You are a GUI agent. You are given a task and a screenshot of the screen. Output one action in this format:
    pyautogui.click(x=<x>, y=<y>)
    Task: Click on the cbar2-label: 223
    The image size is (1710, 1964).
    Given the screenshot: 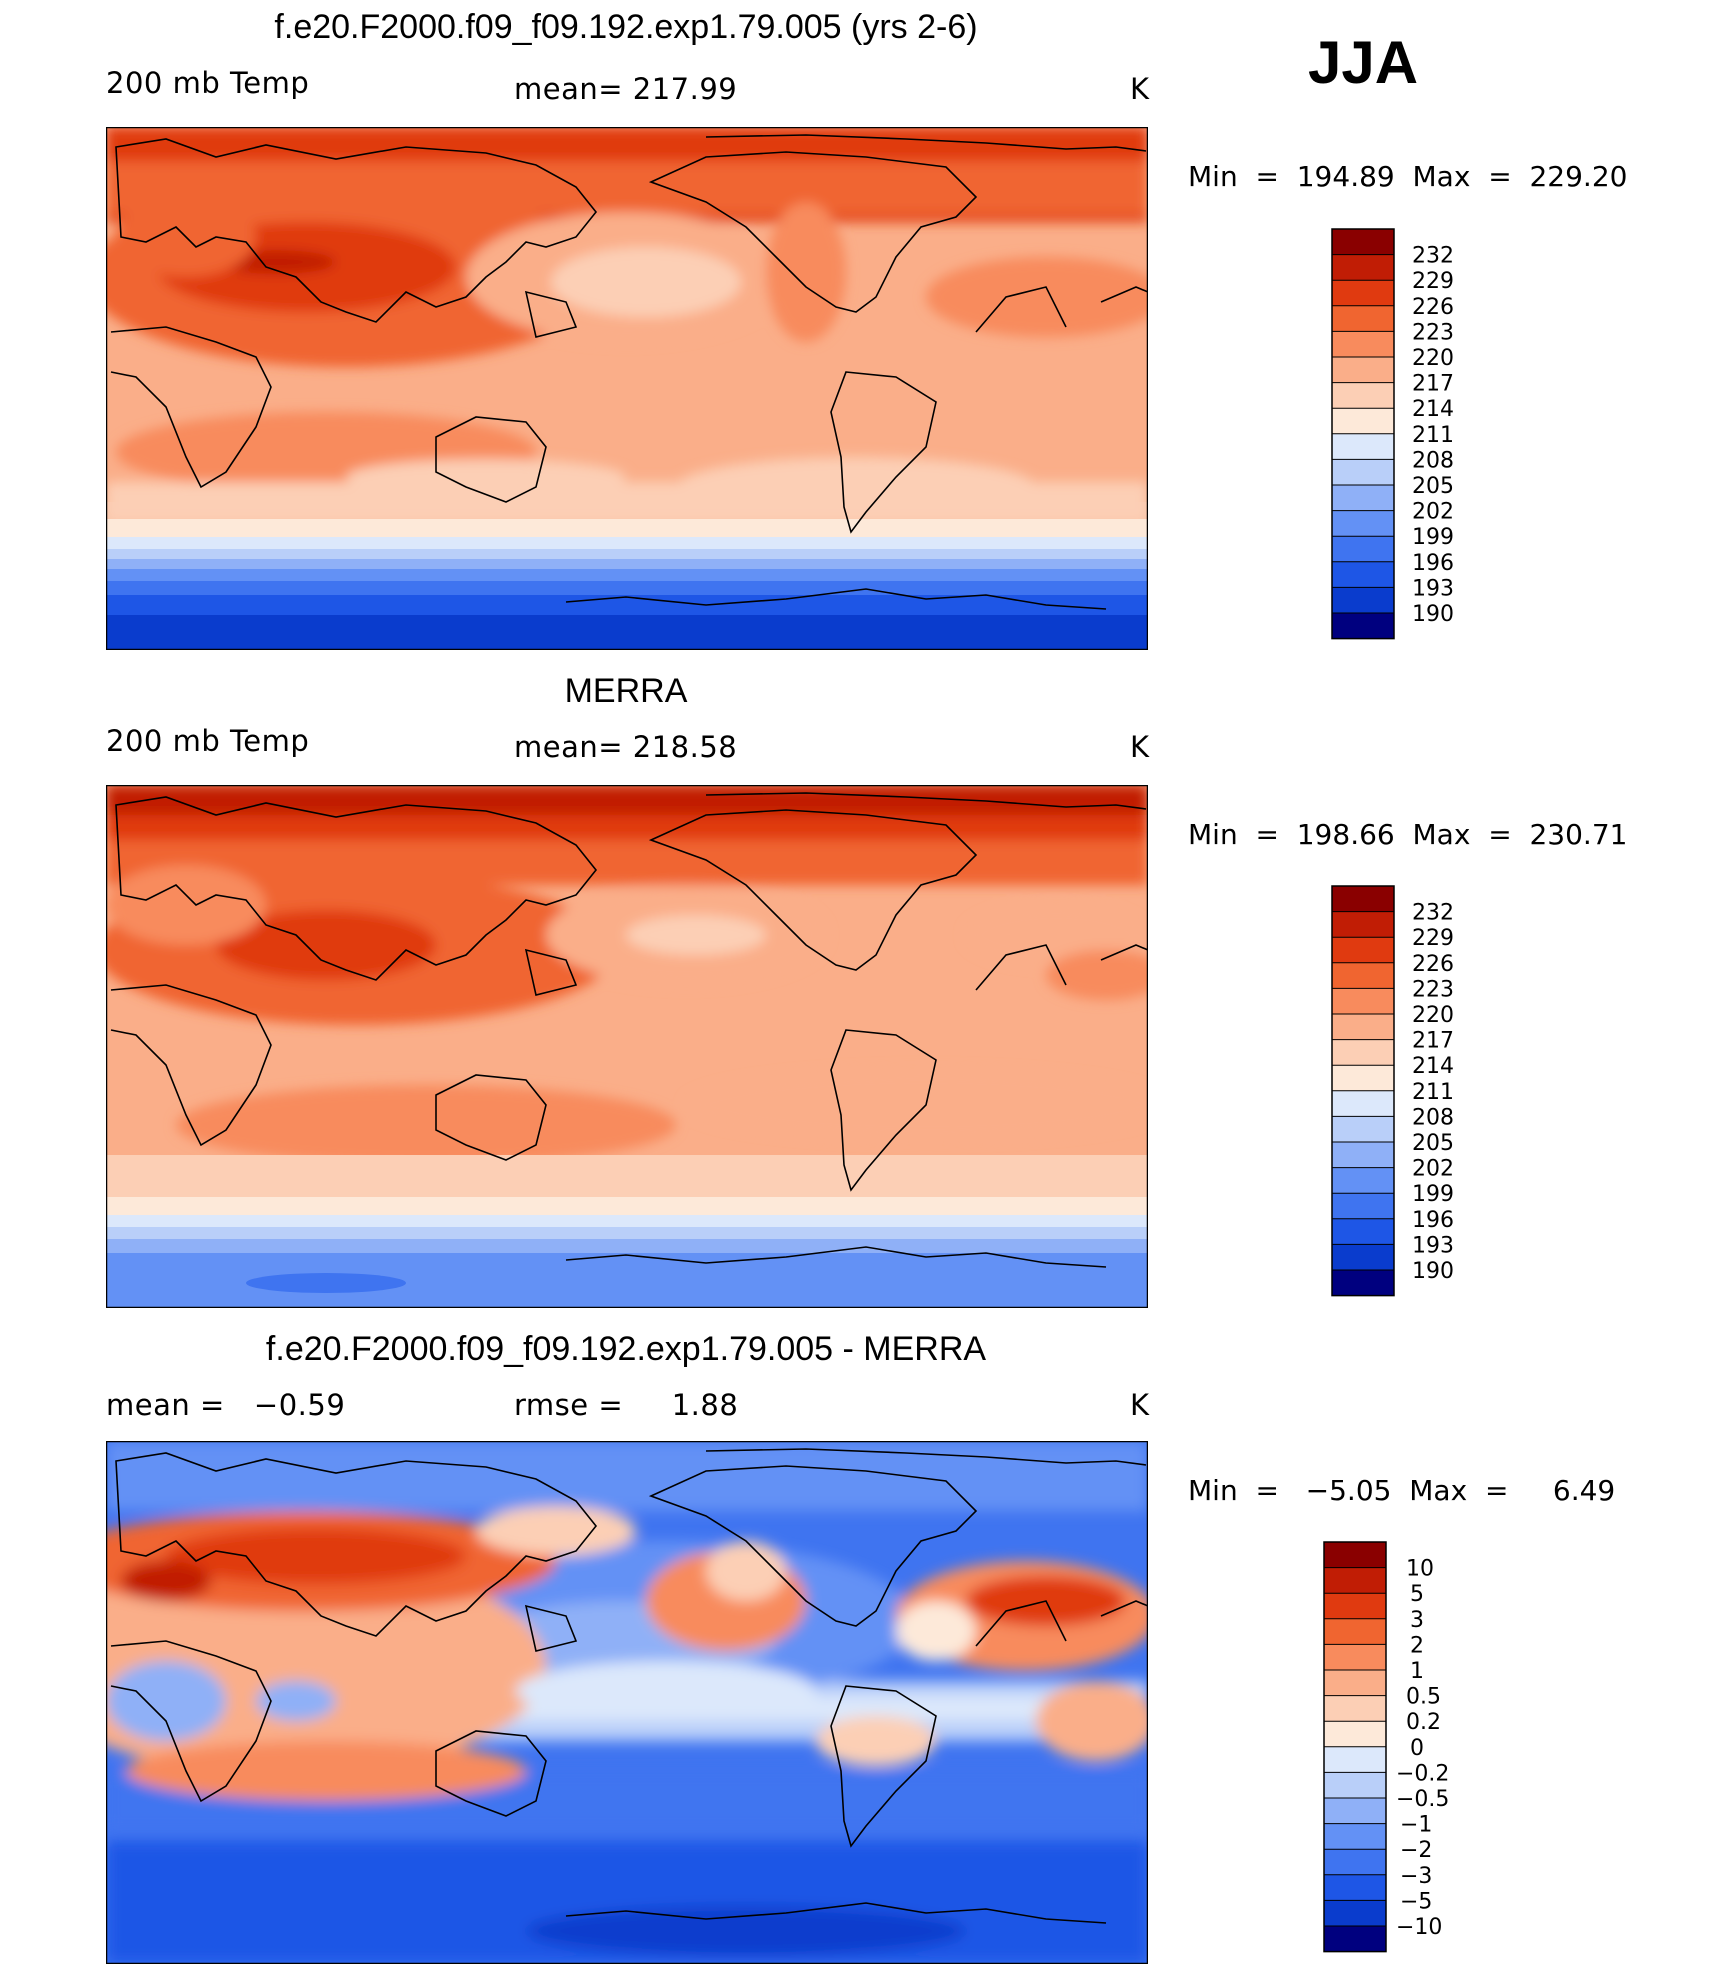 What is the action you would take?
    pyautogui.click(x=1433, y=989)
    